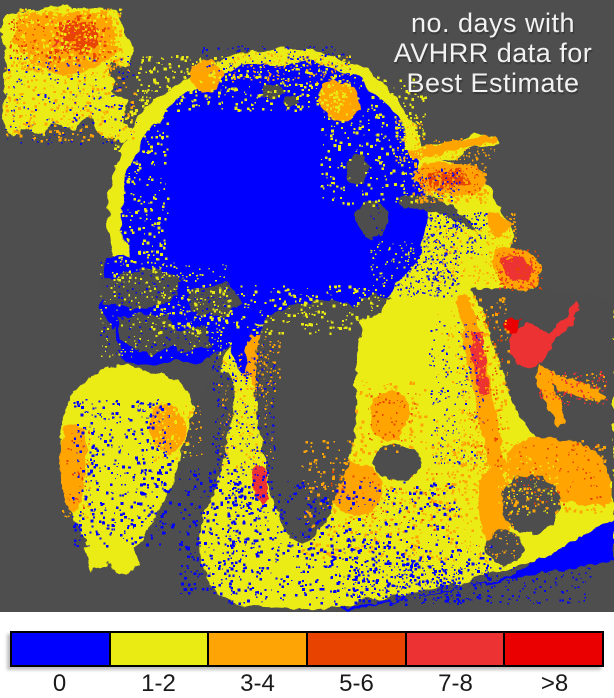 This screenshot has width=614, height=698. Describe the element at coordinates (158, 684) in the screenshot. I see `colorbar-label-1-2: 1-2` at that location.